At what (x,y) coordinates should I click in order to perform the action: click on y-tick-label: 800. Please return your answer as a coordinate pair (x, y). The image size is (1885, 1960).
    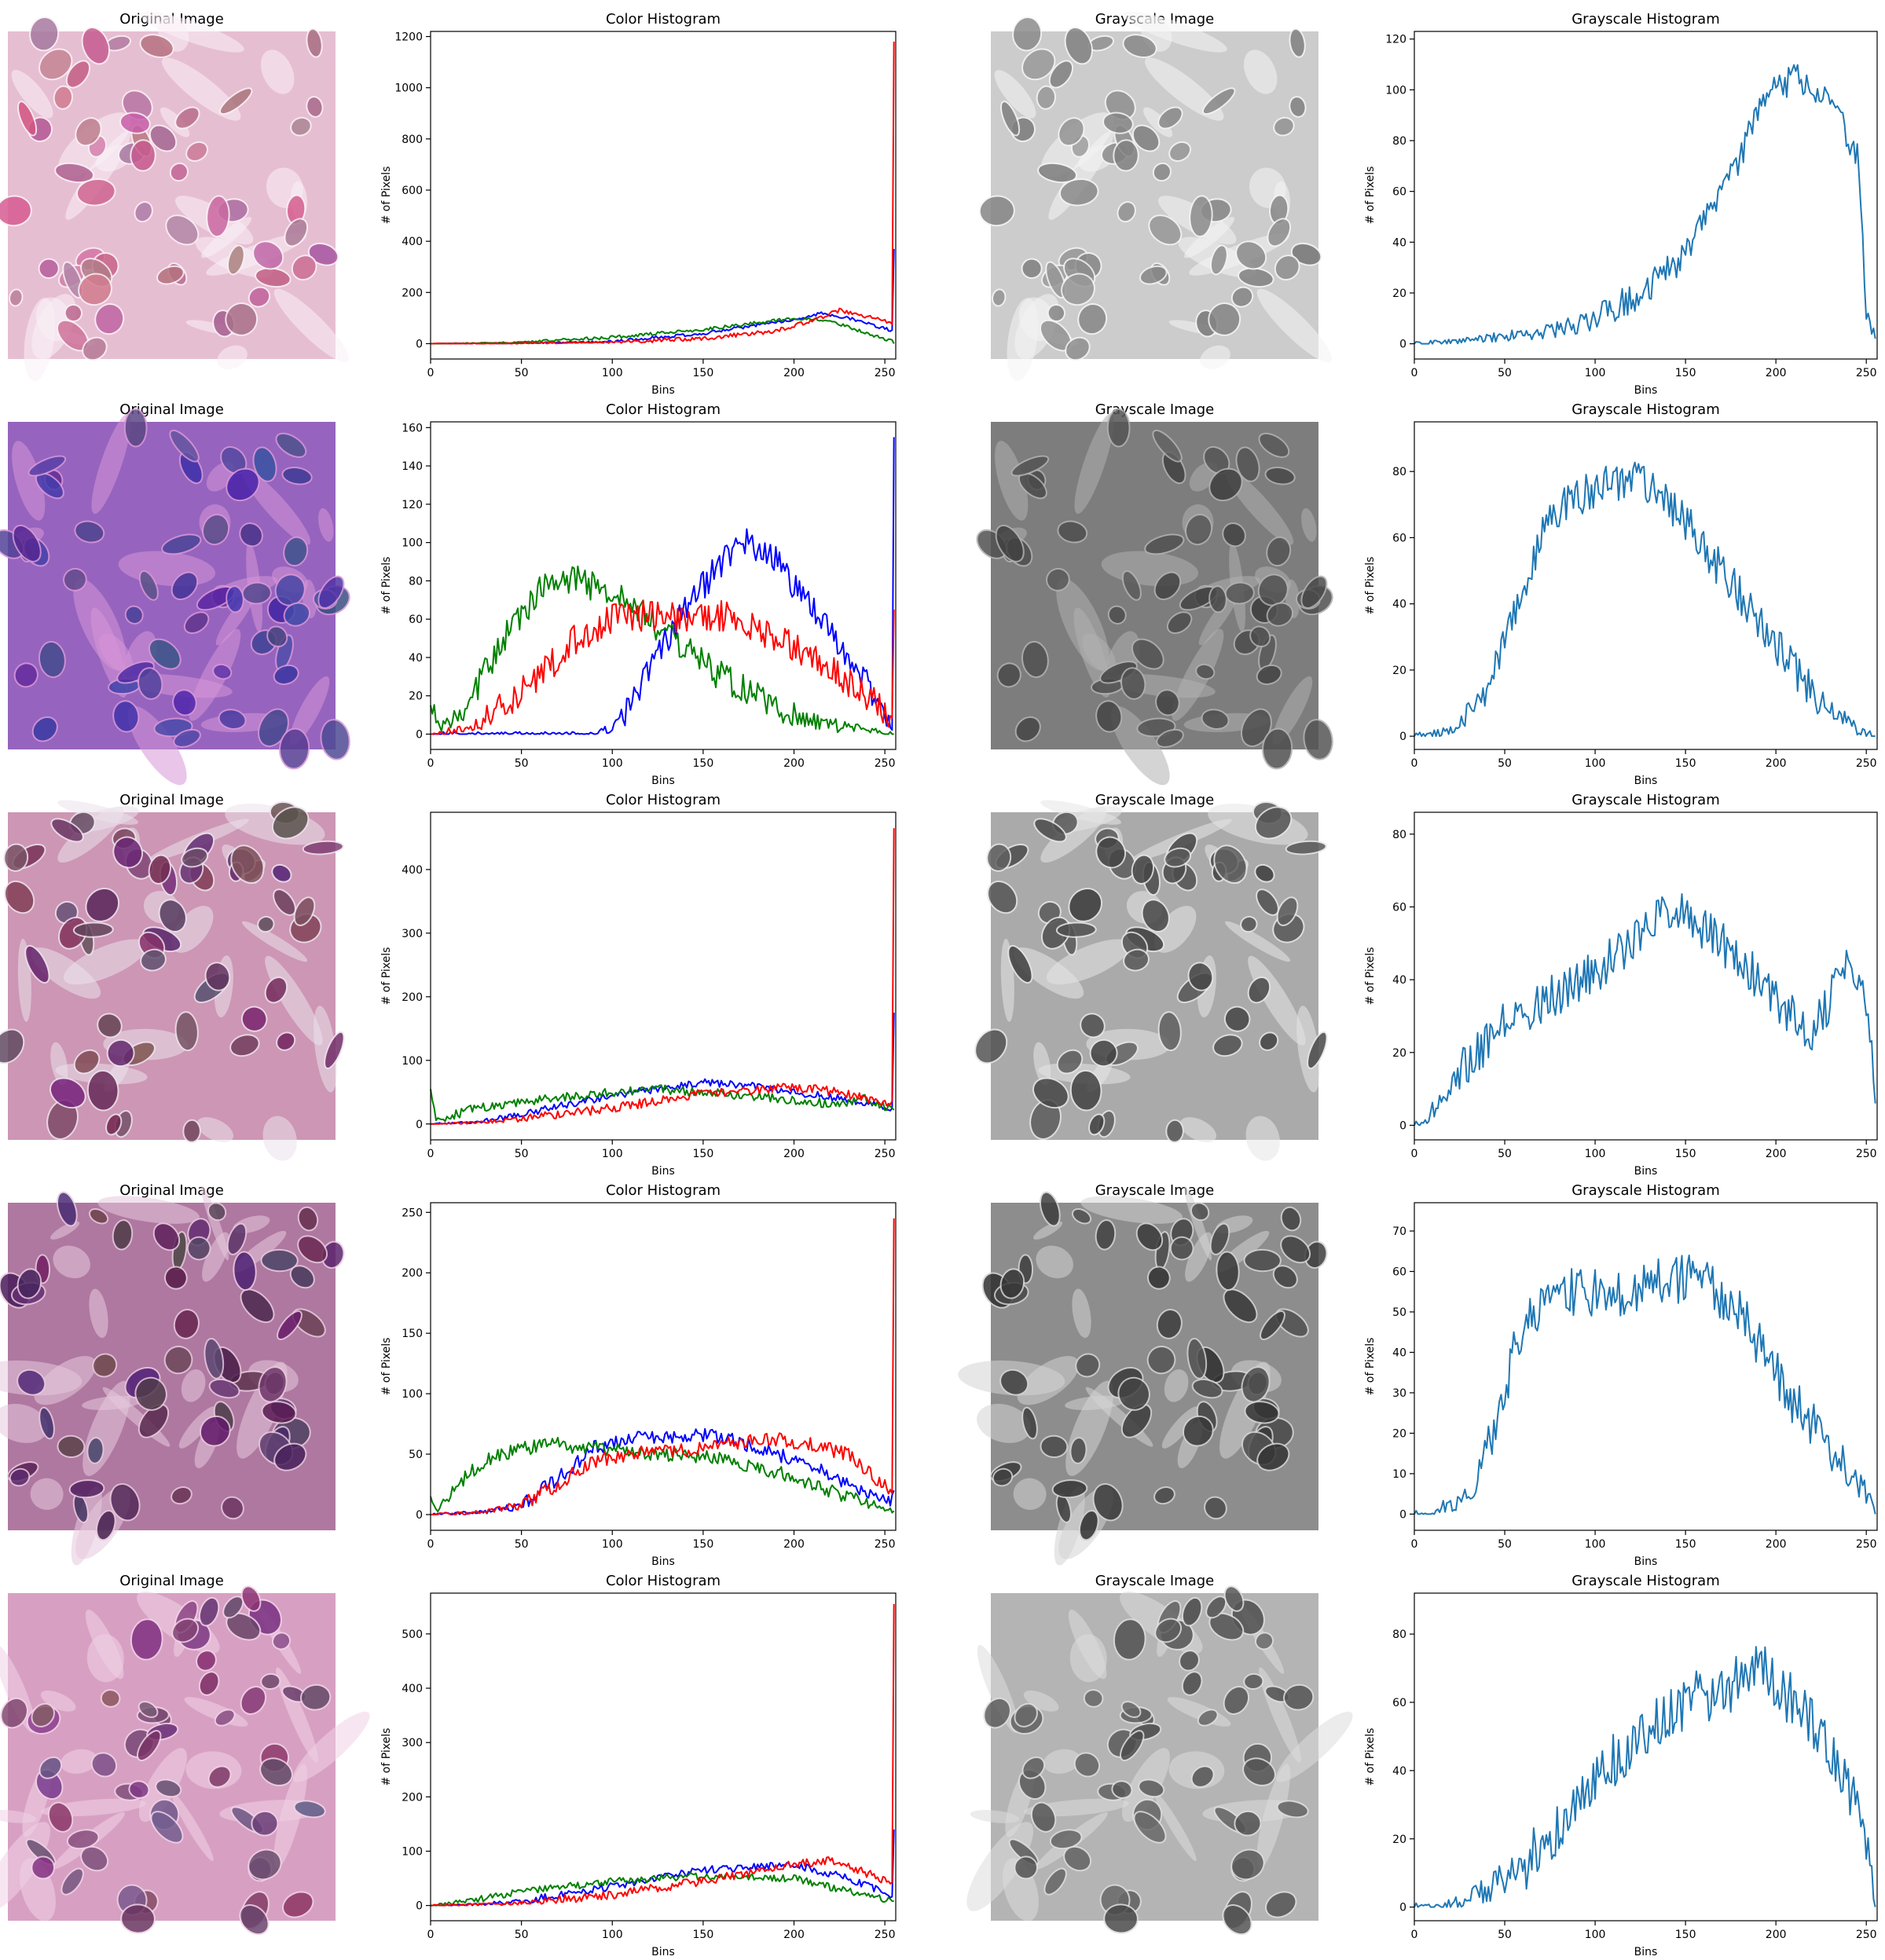
    Looking at the image, I should click on (412, 140).